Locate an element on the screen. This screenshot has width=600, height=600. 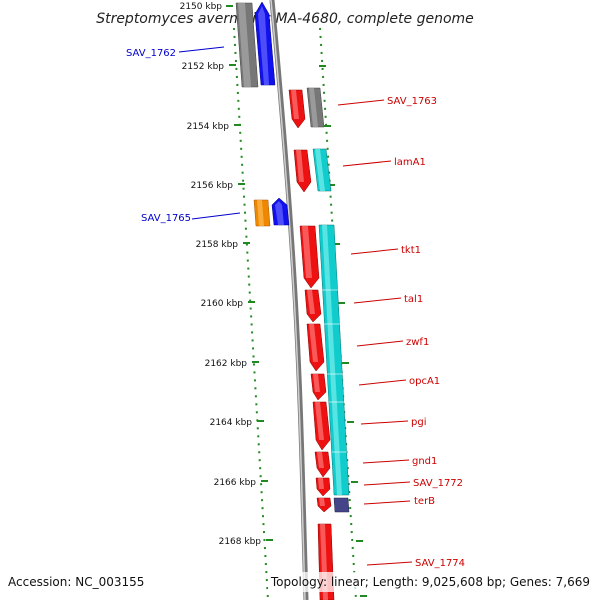
label-terb: terB is located at coordinates (399, 501).